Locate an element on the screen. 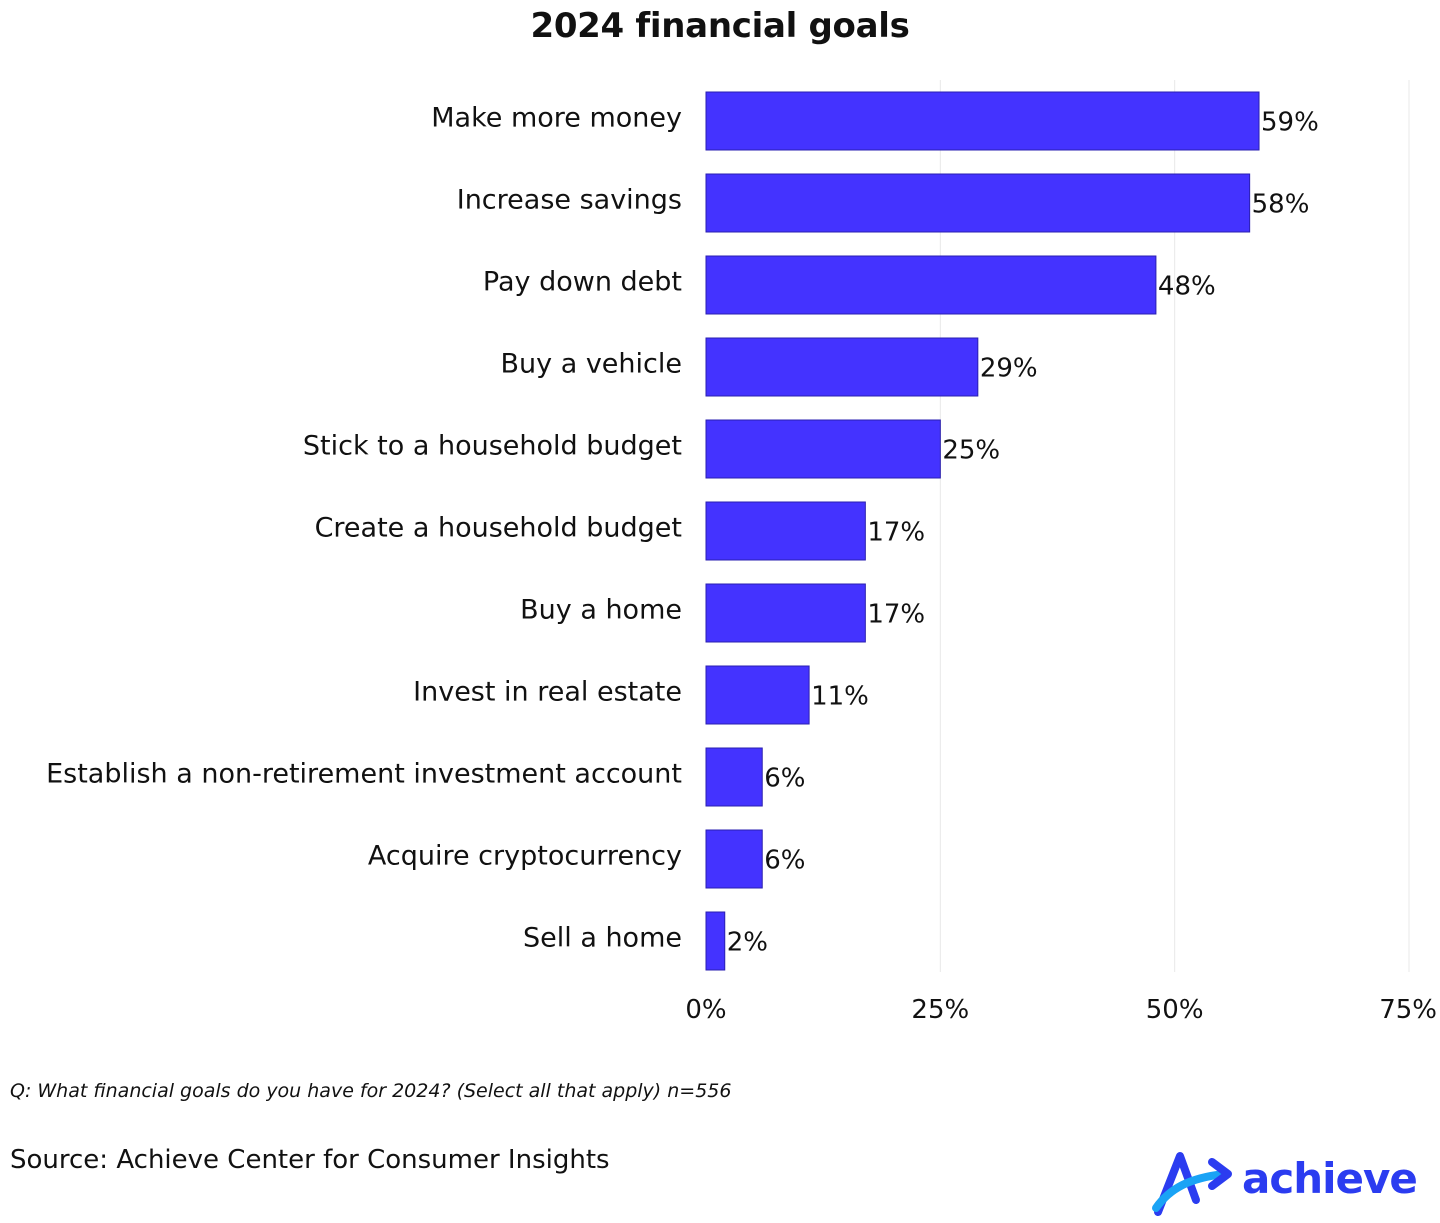 The height and width of the screenshot is (1223, 1440). x-tick-label: 0% is located at coordinates (705, 1010).